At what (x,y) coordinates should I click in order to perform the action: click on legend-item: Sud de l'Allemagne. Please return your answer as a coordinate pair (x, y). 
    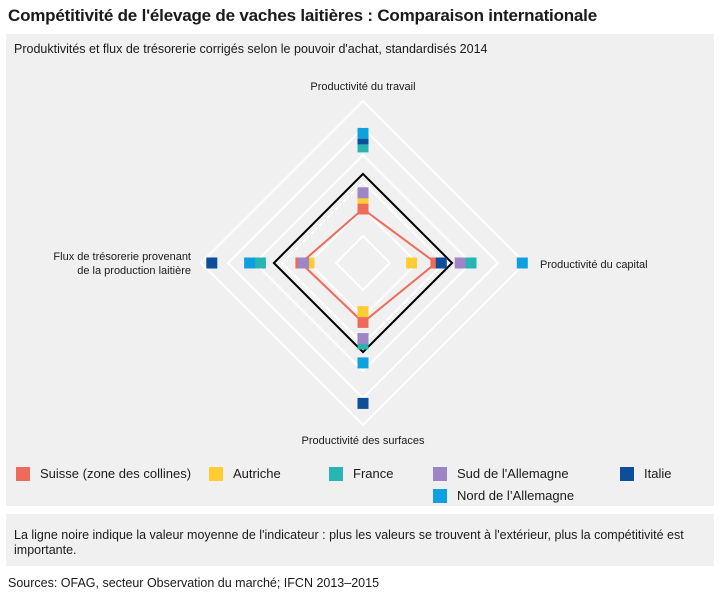
    Looking at the image, I should click on (501, 473).